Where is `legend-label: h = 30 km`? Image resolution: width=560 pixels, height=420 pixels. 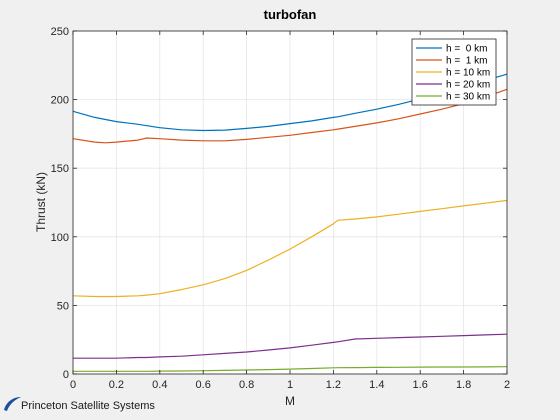 legend-label: h = 30 km is located at coordinates (468, 97).